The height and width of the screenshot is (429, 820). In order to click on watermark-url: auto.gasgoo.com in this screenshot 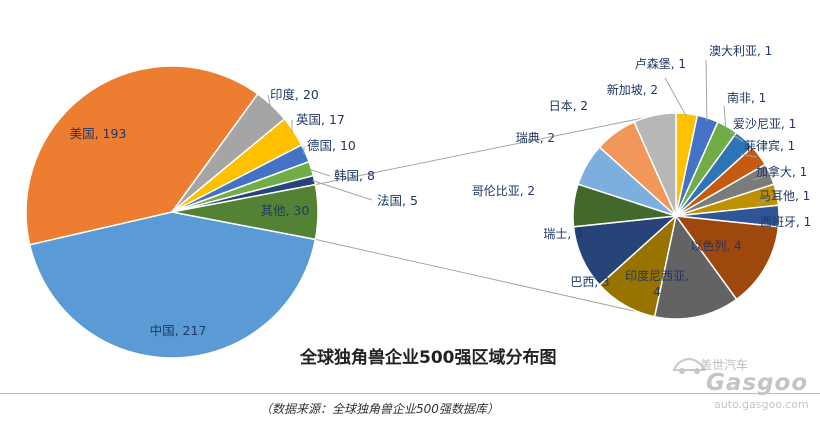, I will do `click(761, 404)`.